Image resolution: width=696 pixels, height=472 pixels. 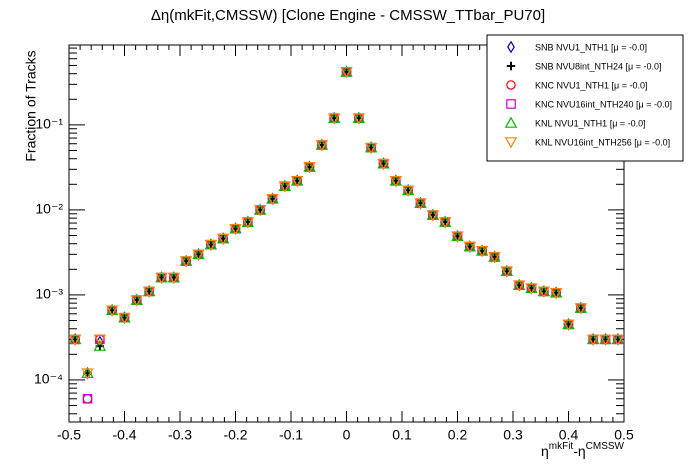 I want to click on x-axis-label: ηmkFit-ηCMSSW, so click(x=583, y=450).